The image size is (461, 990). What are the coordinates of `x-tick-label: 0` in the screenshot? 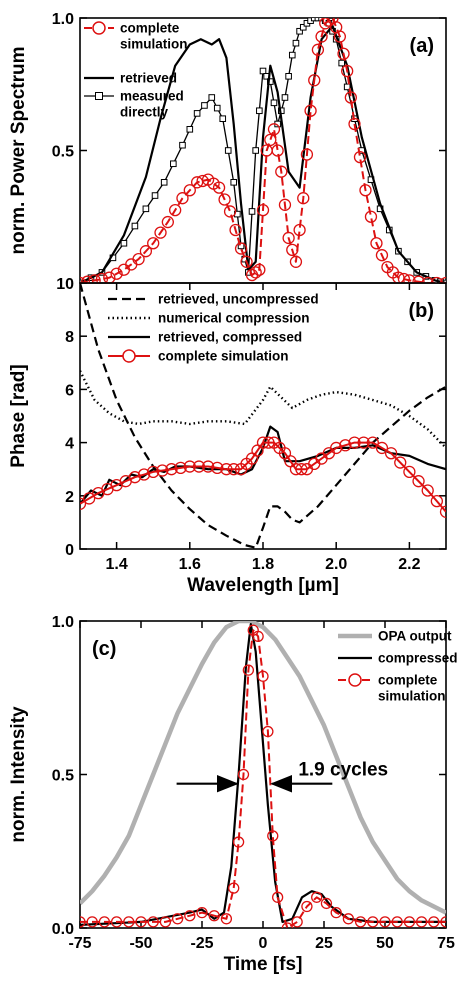 It's located at (263, 943).